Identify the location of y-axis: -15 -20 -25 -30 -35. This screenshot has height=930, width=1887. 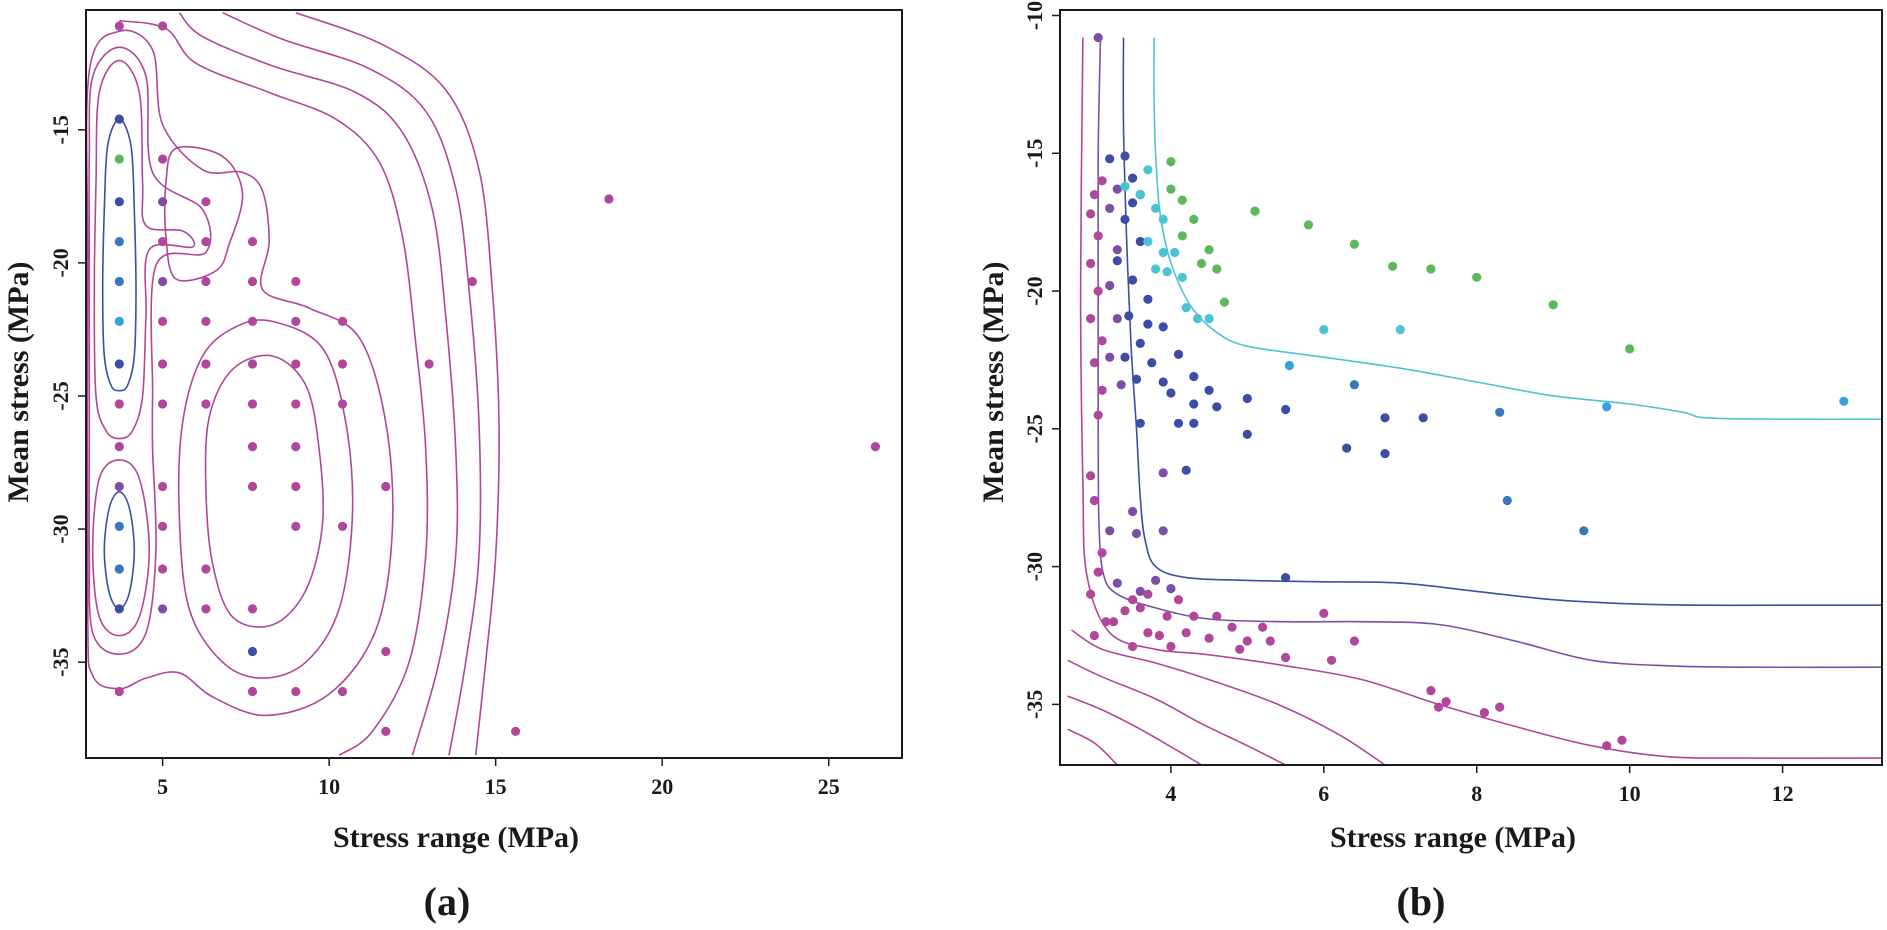
(67, 396).